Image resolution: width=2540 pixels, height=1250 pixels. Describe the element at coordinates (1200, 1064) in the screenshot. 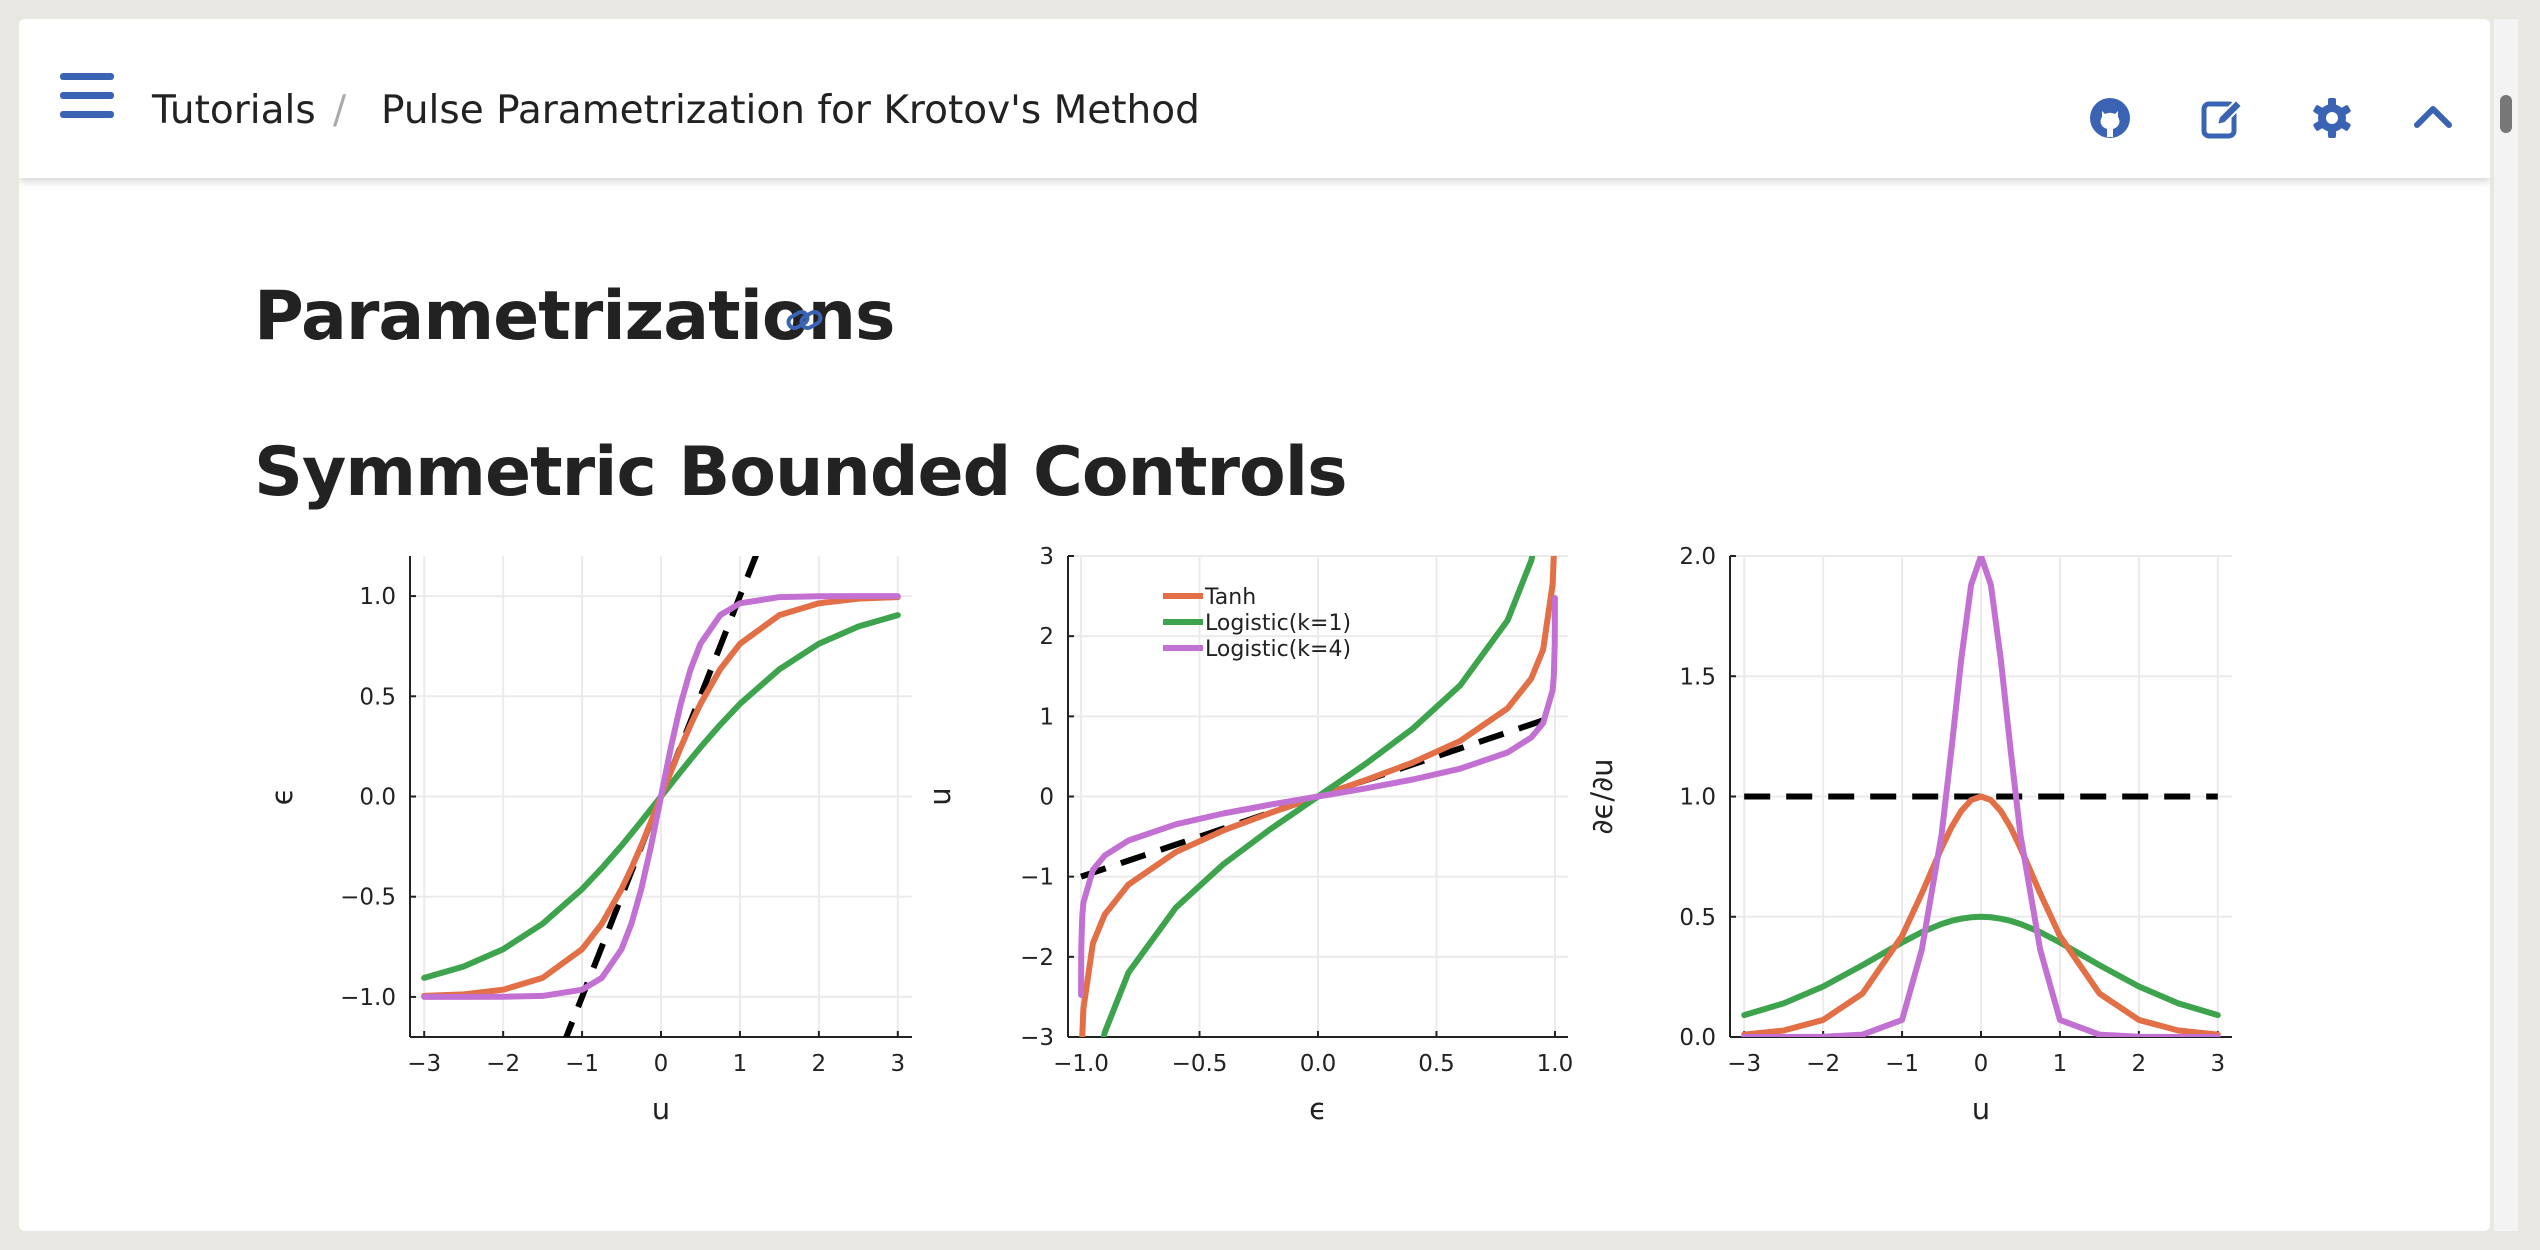

I see `x-tick-label: −0.5` at that location.